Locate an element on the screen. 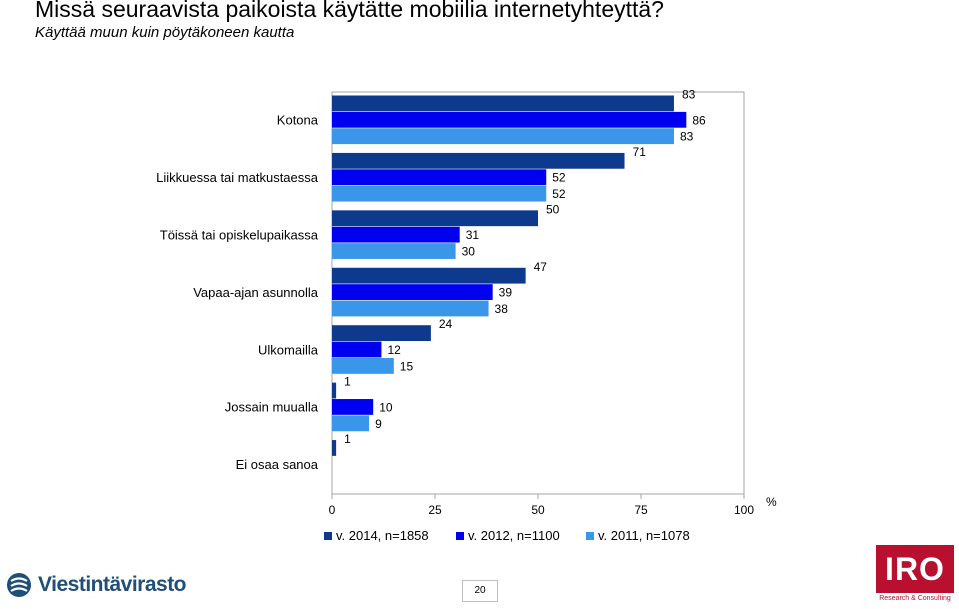 This screenshot has width=959, height=609. category-label: Jossain muualla is located at coordinates (272, 407).